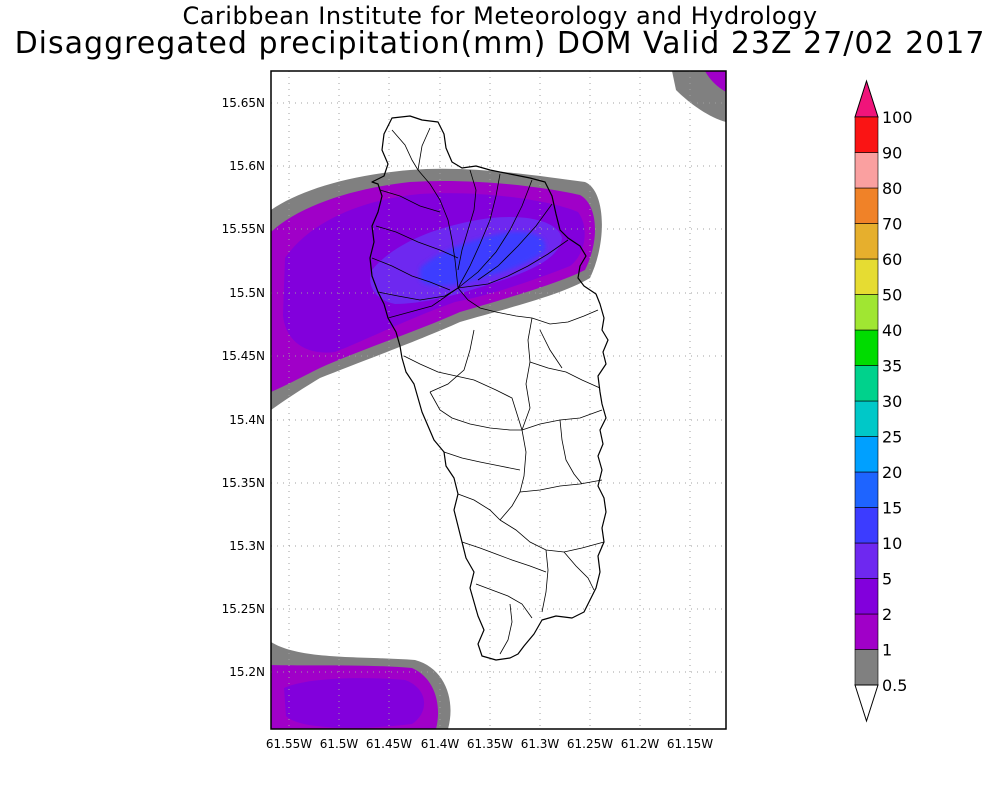 This screenshot has height=800, width=1000. I want to click on lat-tick-label: 15.25N, so click(243, 609).